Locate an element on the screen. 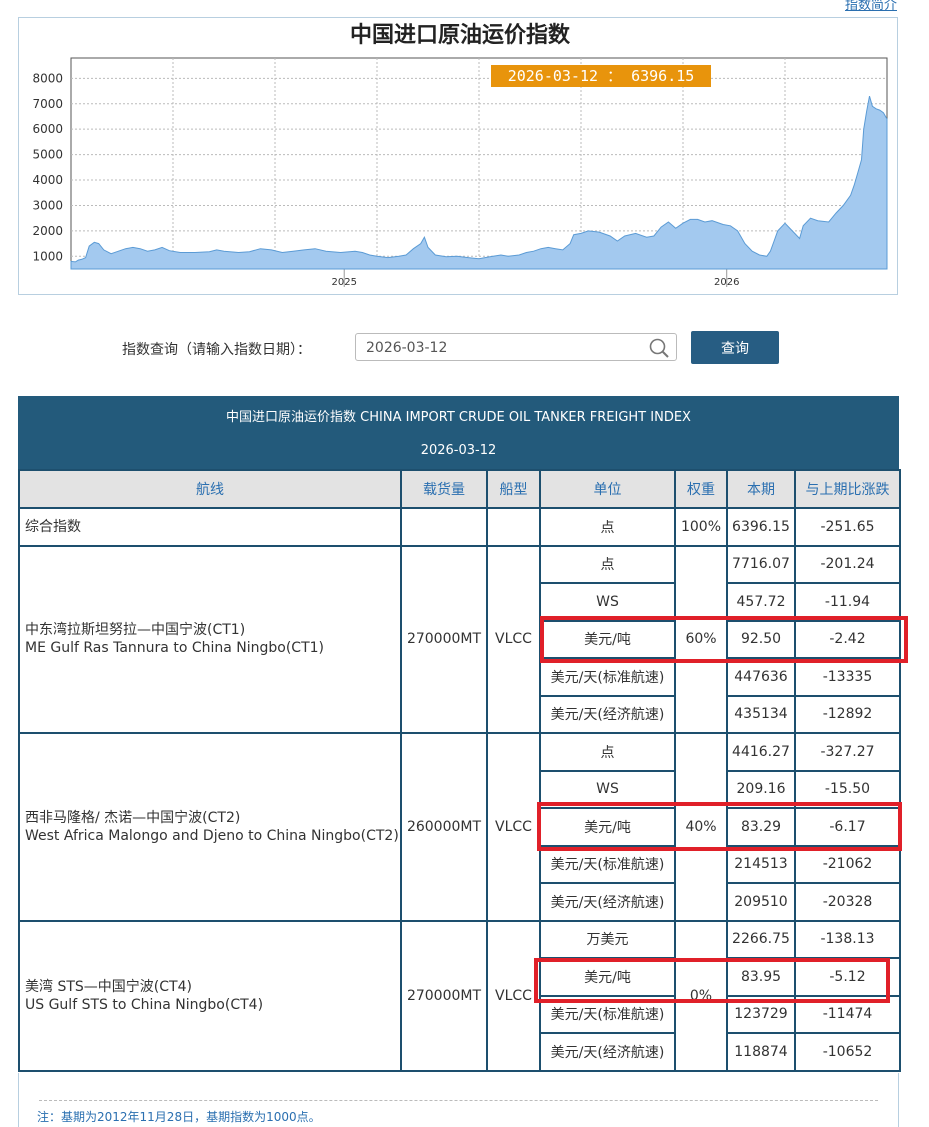 The image size is (929, 1127). weight-cell: 100% is located at coordinates (701, 527).